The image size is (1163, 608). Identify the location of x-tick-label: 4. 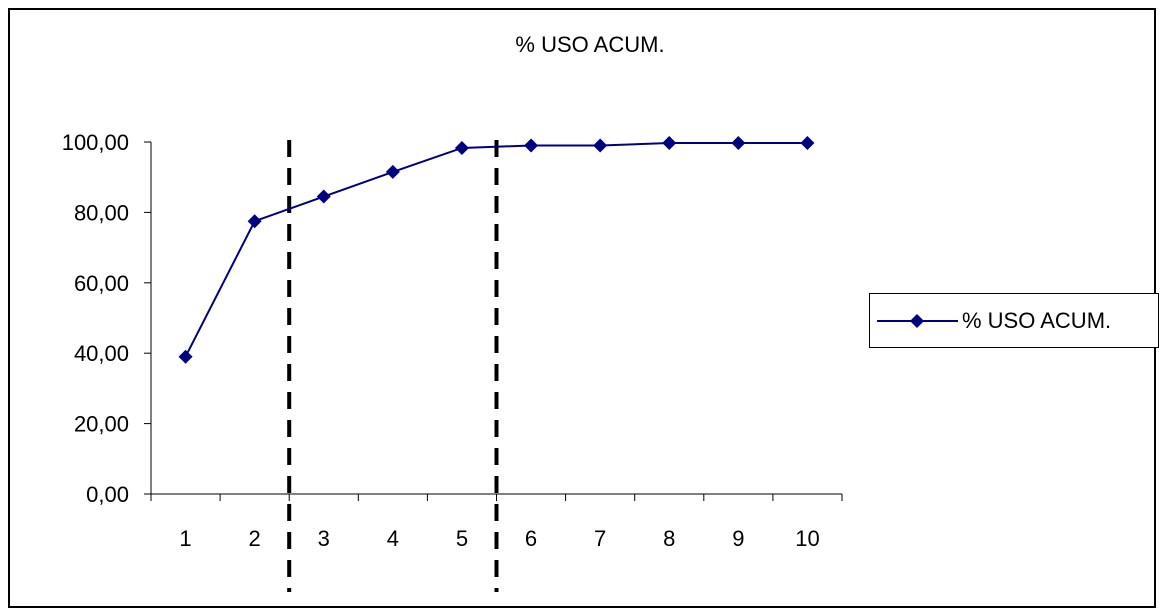
(393, 538).